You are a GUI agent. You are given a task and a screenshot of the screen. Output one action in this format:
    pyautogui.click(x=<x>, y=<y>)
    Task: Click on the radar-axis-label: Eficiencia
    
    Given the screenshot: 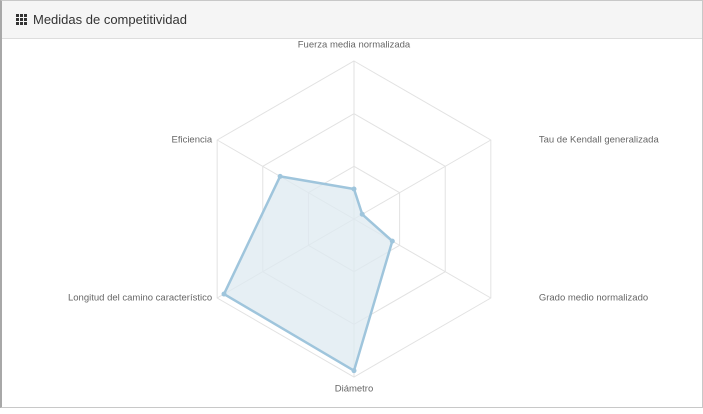 What is the action you would take?
    pyautogui.click(x=191, y=140)
    